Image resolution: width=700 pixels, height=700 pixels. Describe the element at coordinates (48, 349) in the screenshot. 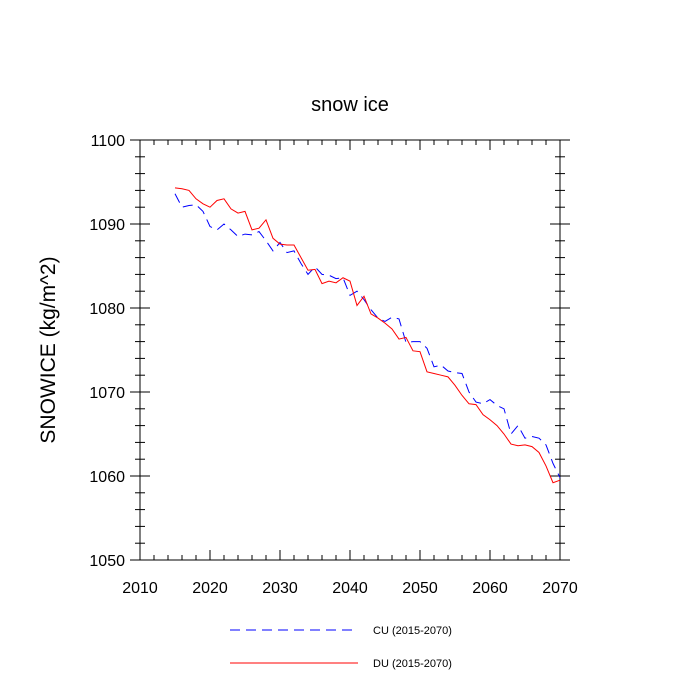

I see `y-axis-label: SNOWICE (kg/m^2)` at that location.